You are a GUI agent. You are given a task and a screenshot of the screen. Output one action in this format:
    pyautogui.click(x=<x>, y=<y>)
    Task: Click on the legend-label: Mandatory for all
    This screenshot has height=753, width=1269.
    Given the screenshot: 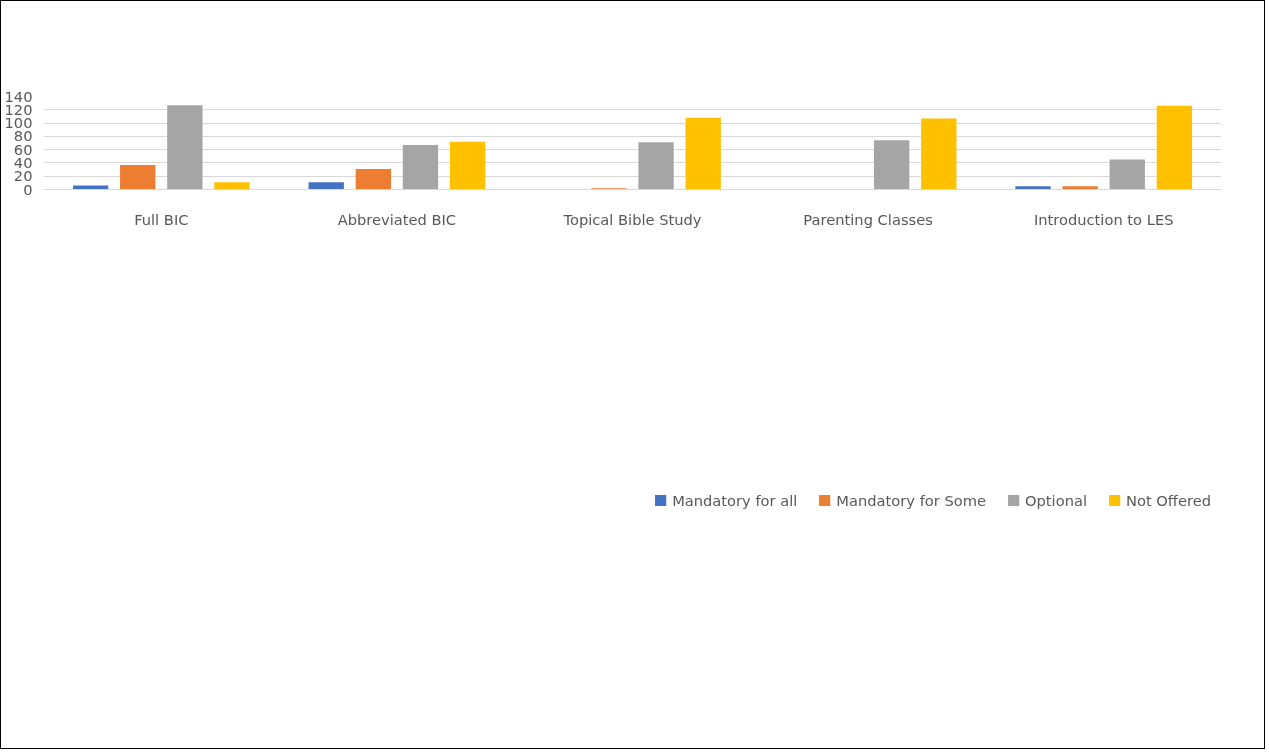 What is the action you would take?
    pyautogui.click(x=735, y=500)
    